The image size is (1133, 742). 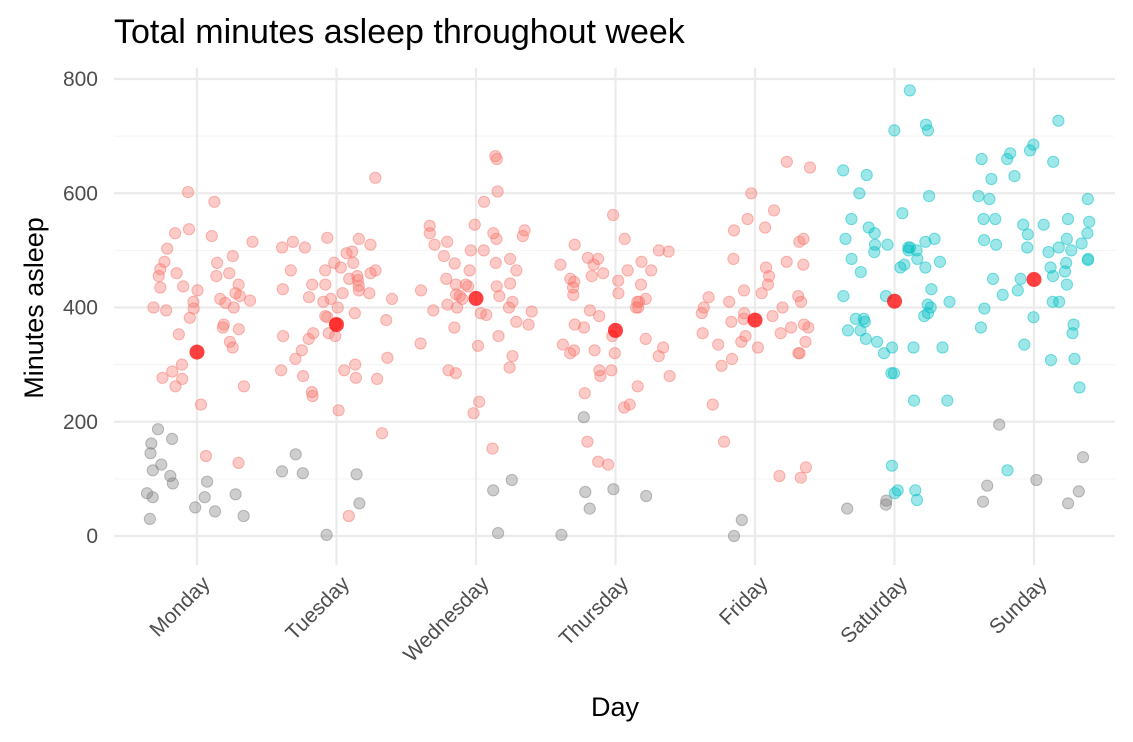 I want to click on y-tick-label: 800, so click(x=80, y=79).